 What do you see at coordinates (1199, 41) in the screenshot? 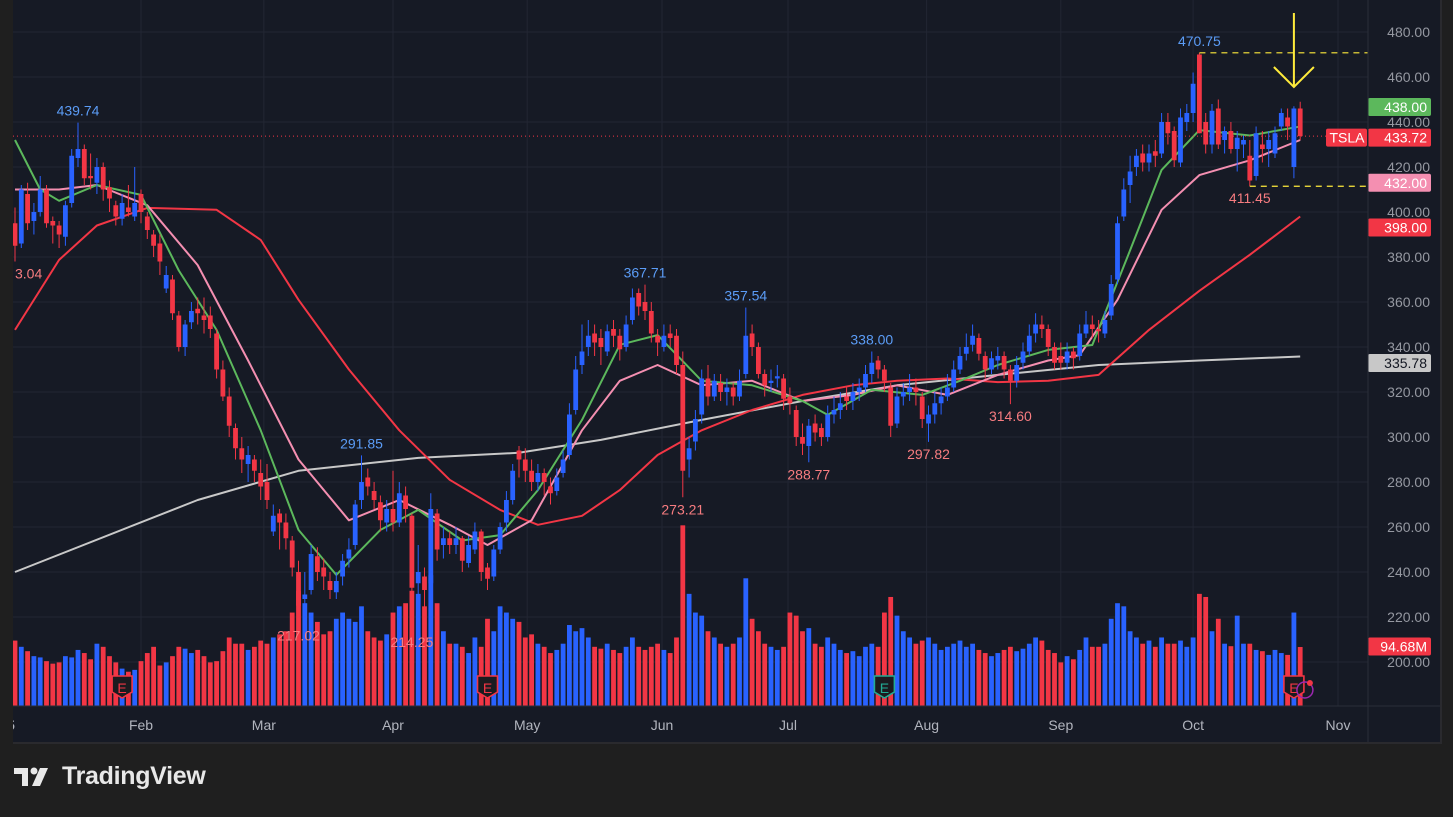
I see `price-extreme-label: 470.75` at bounding box center [1199, 41].